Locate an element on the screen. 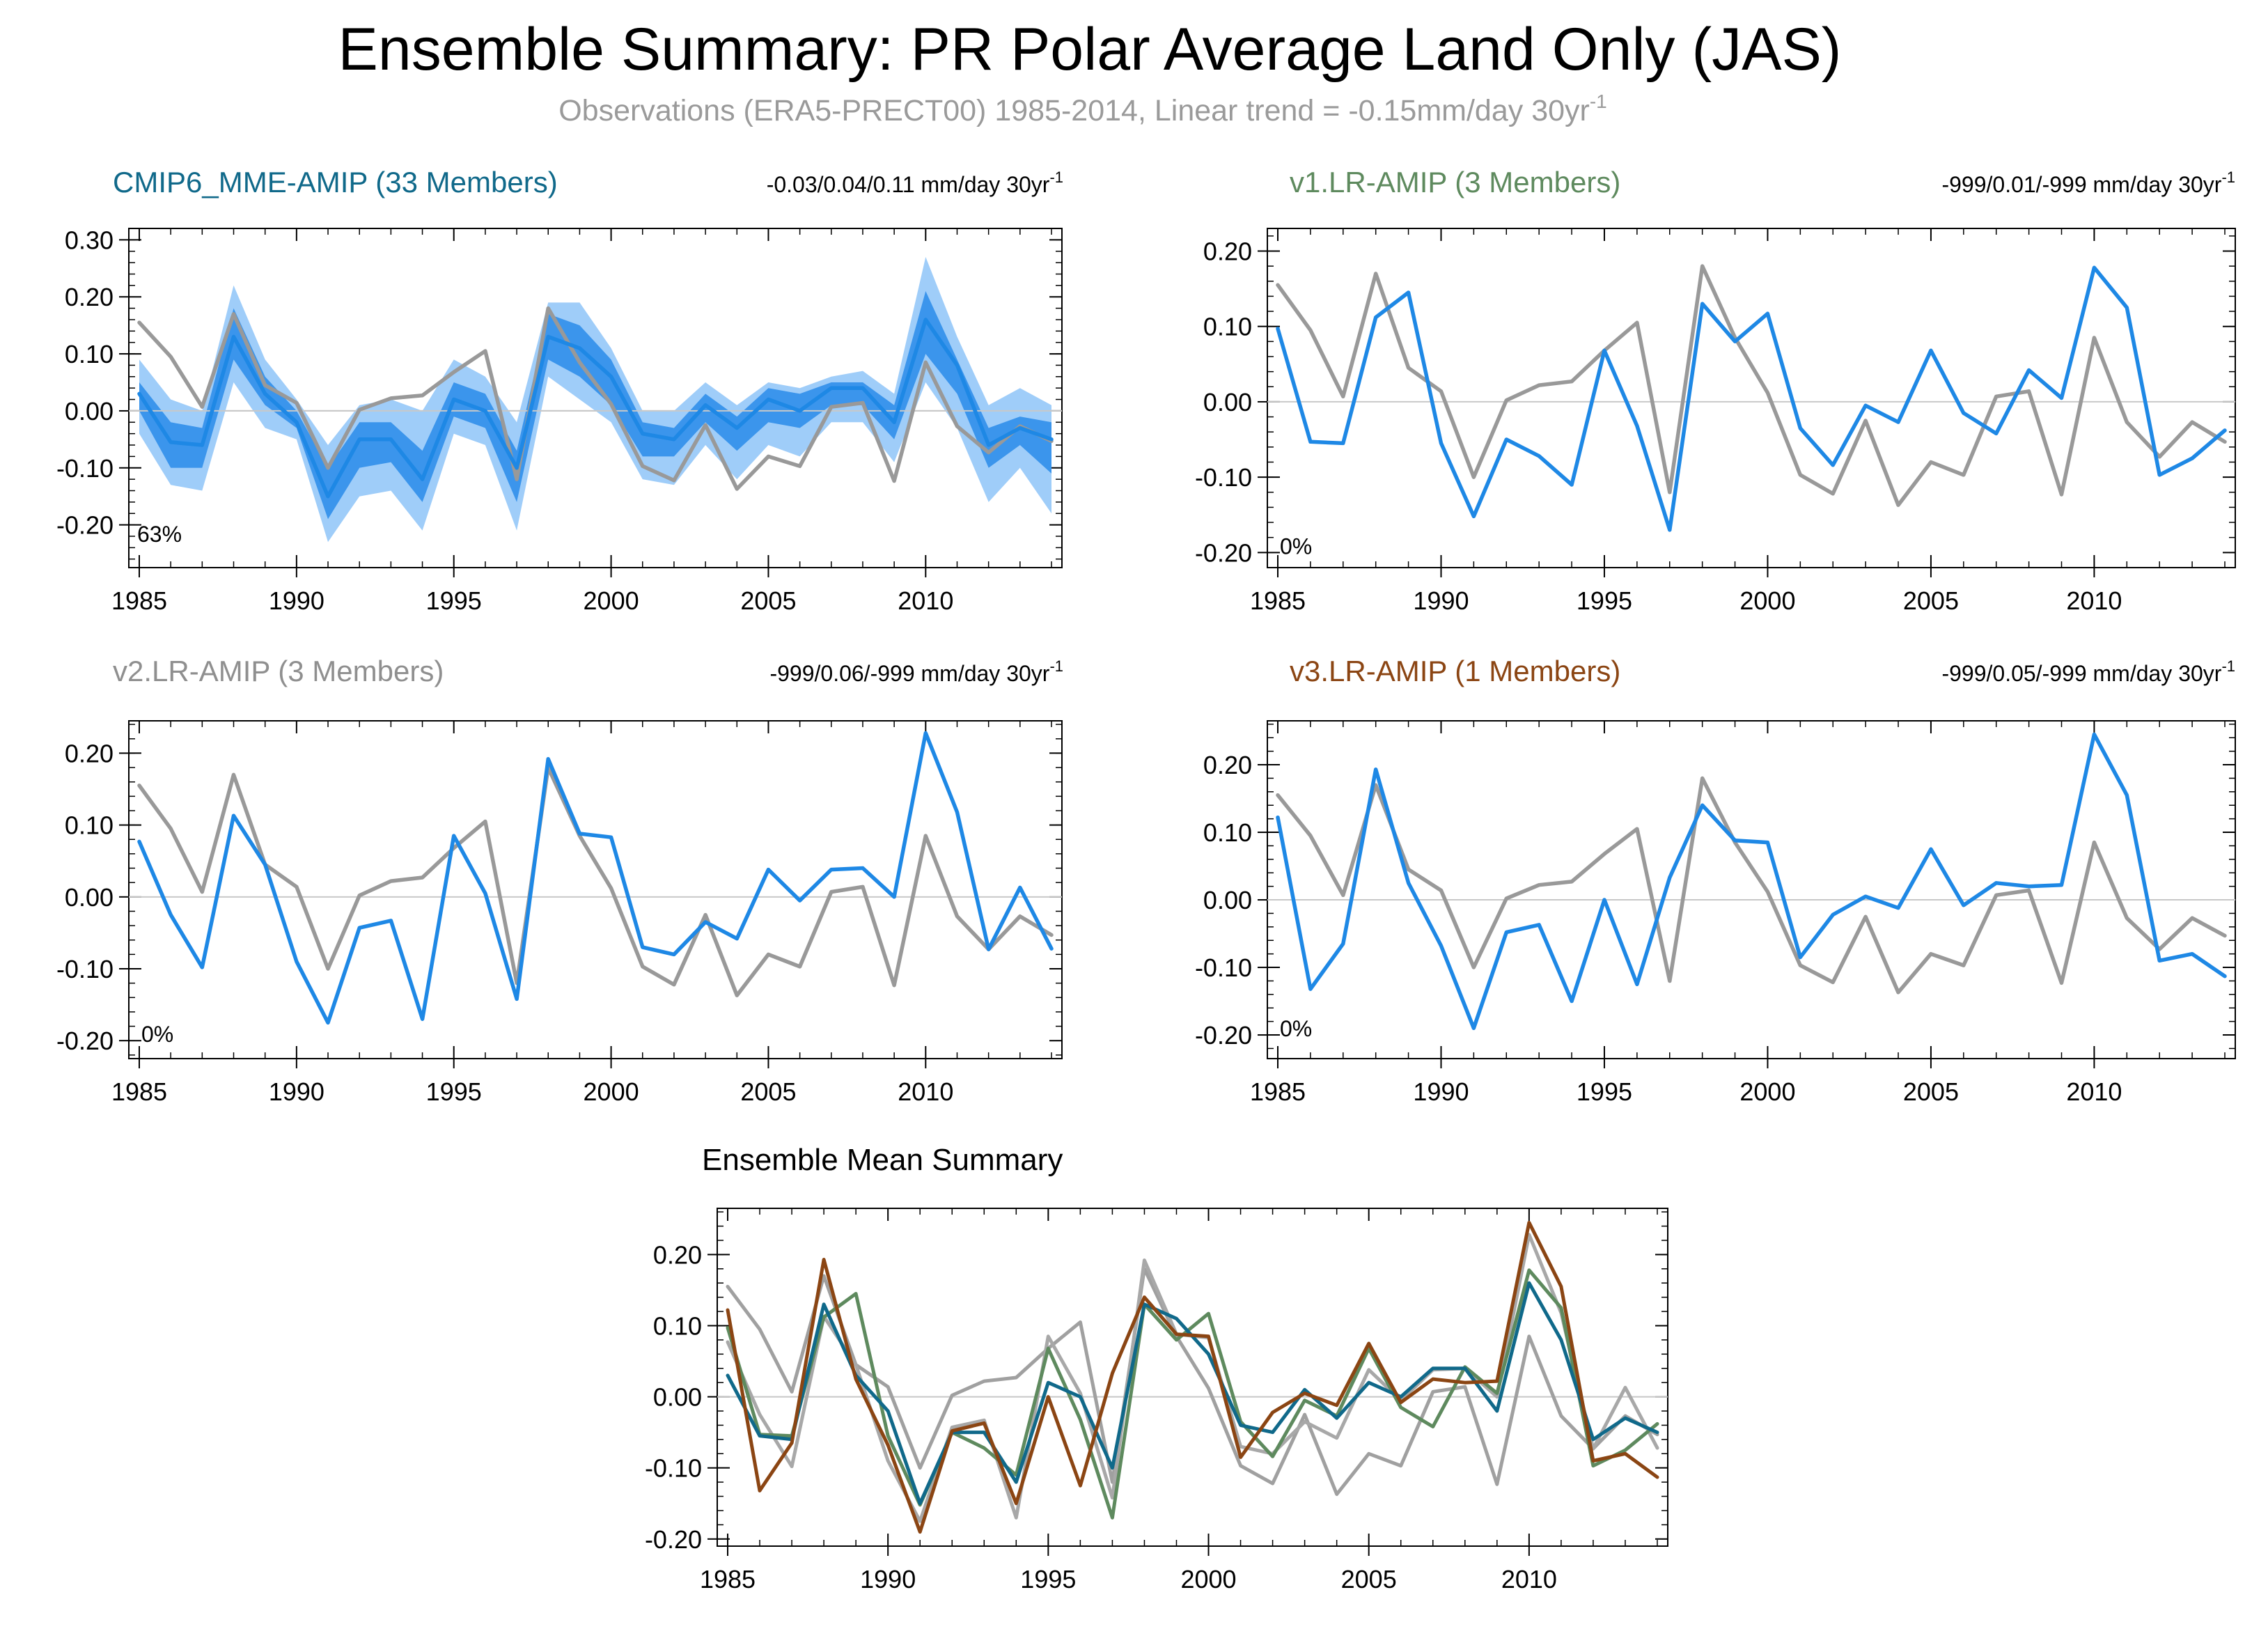  panel-title-cmip6: CMIP6_MME-AMIP (33 Members) is located at coordinates (335, 182).